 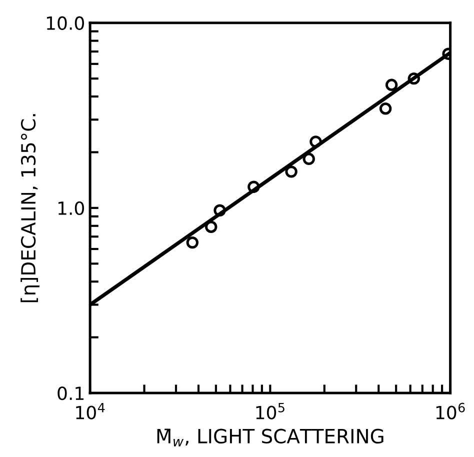 What do you see at coordinates (71, 393) in the screenshot?
I see `y-tick-label: 0.1` at bounding box center [71, 393].